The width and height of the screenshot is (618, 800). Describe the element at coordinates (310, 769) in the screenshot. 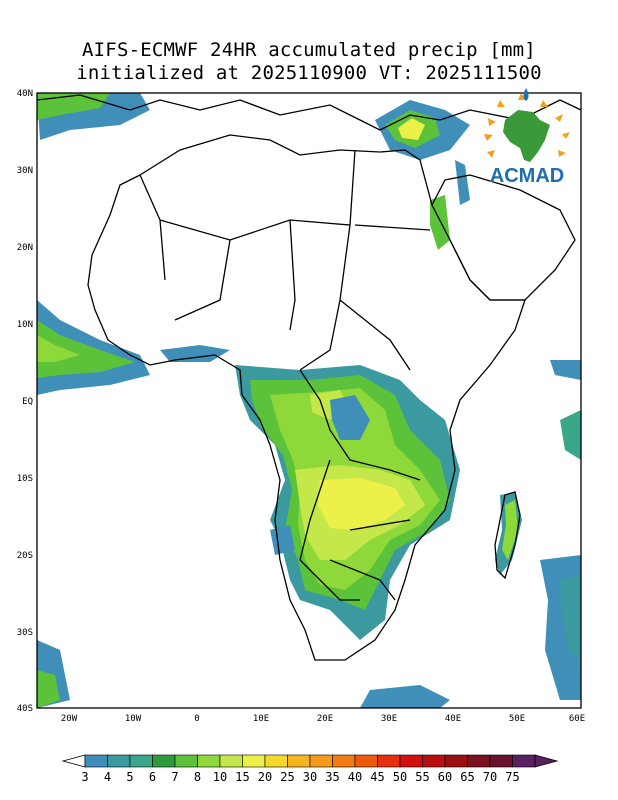

I see `colorbar: 3 4 5 6 7 8 10 15 20 25 30 35 40 45 50 55 60 65 70 75` at that location.